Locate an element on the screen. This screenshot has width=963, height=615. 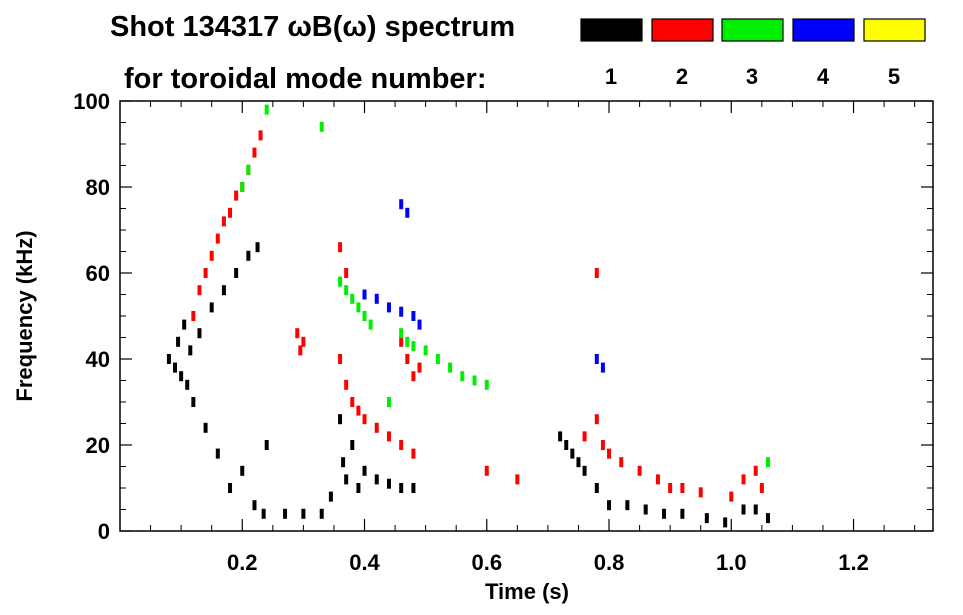
x-tick-label: 0.2 is located at coordinates (242, 562).